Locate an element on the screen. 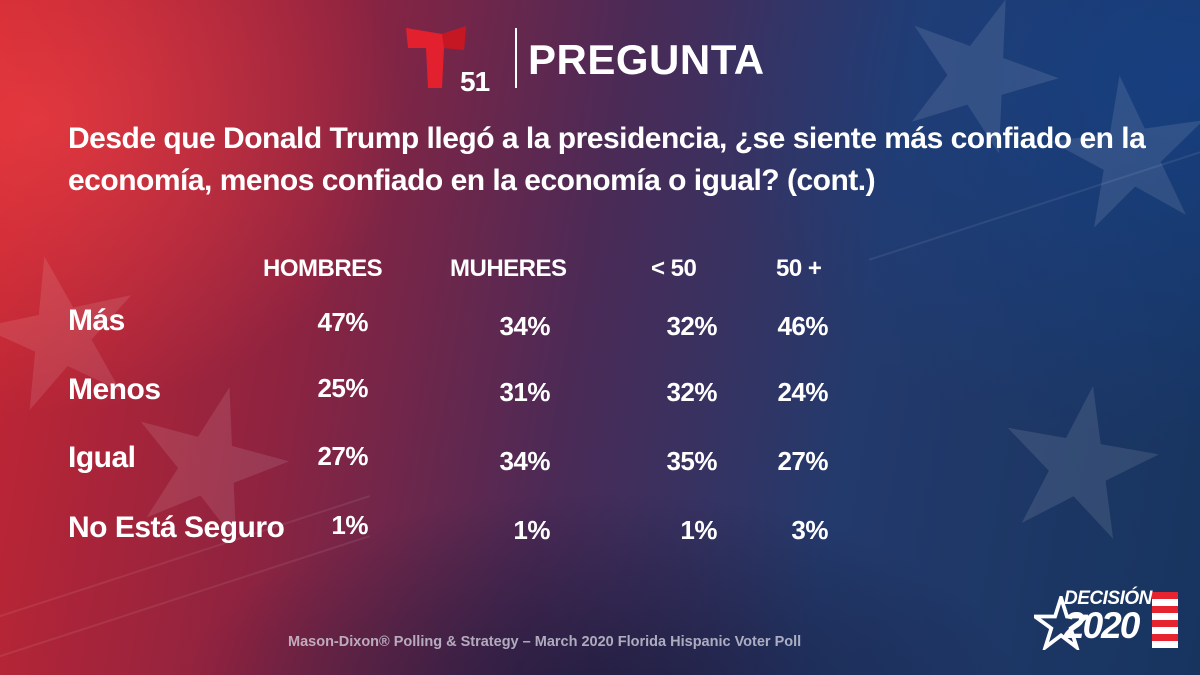  badge-year: 2020 is located at coordinates (1102, 625).